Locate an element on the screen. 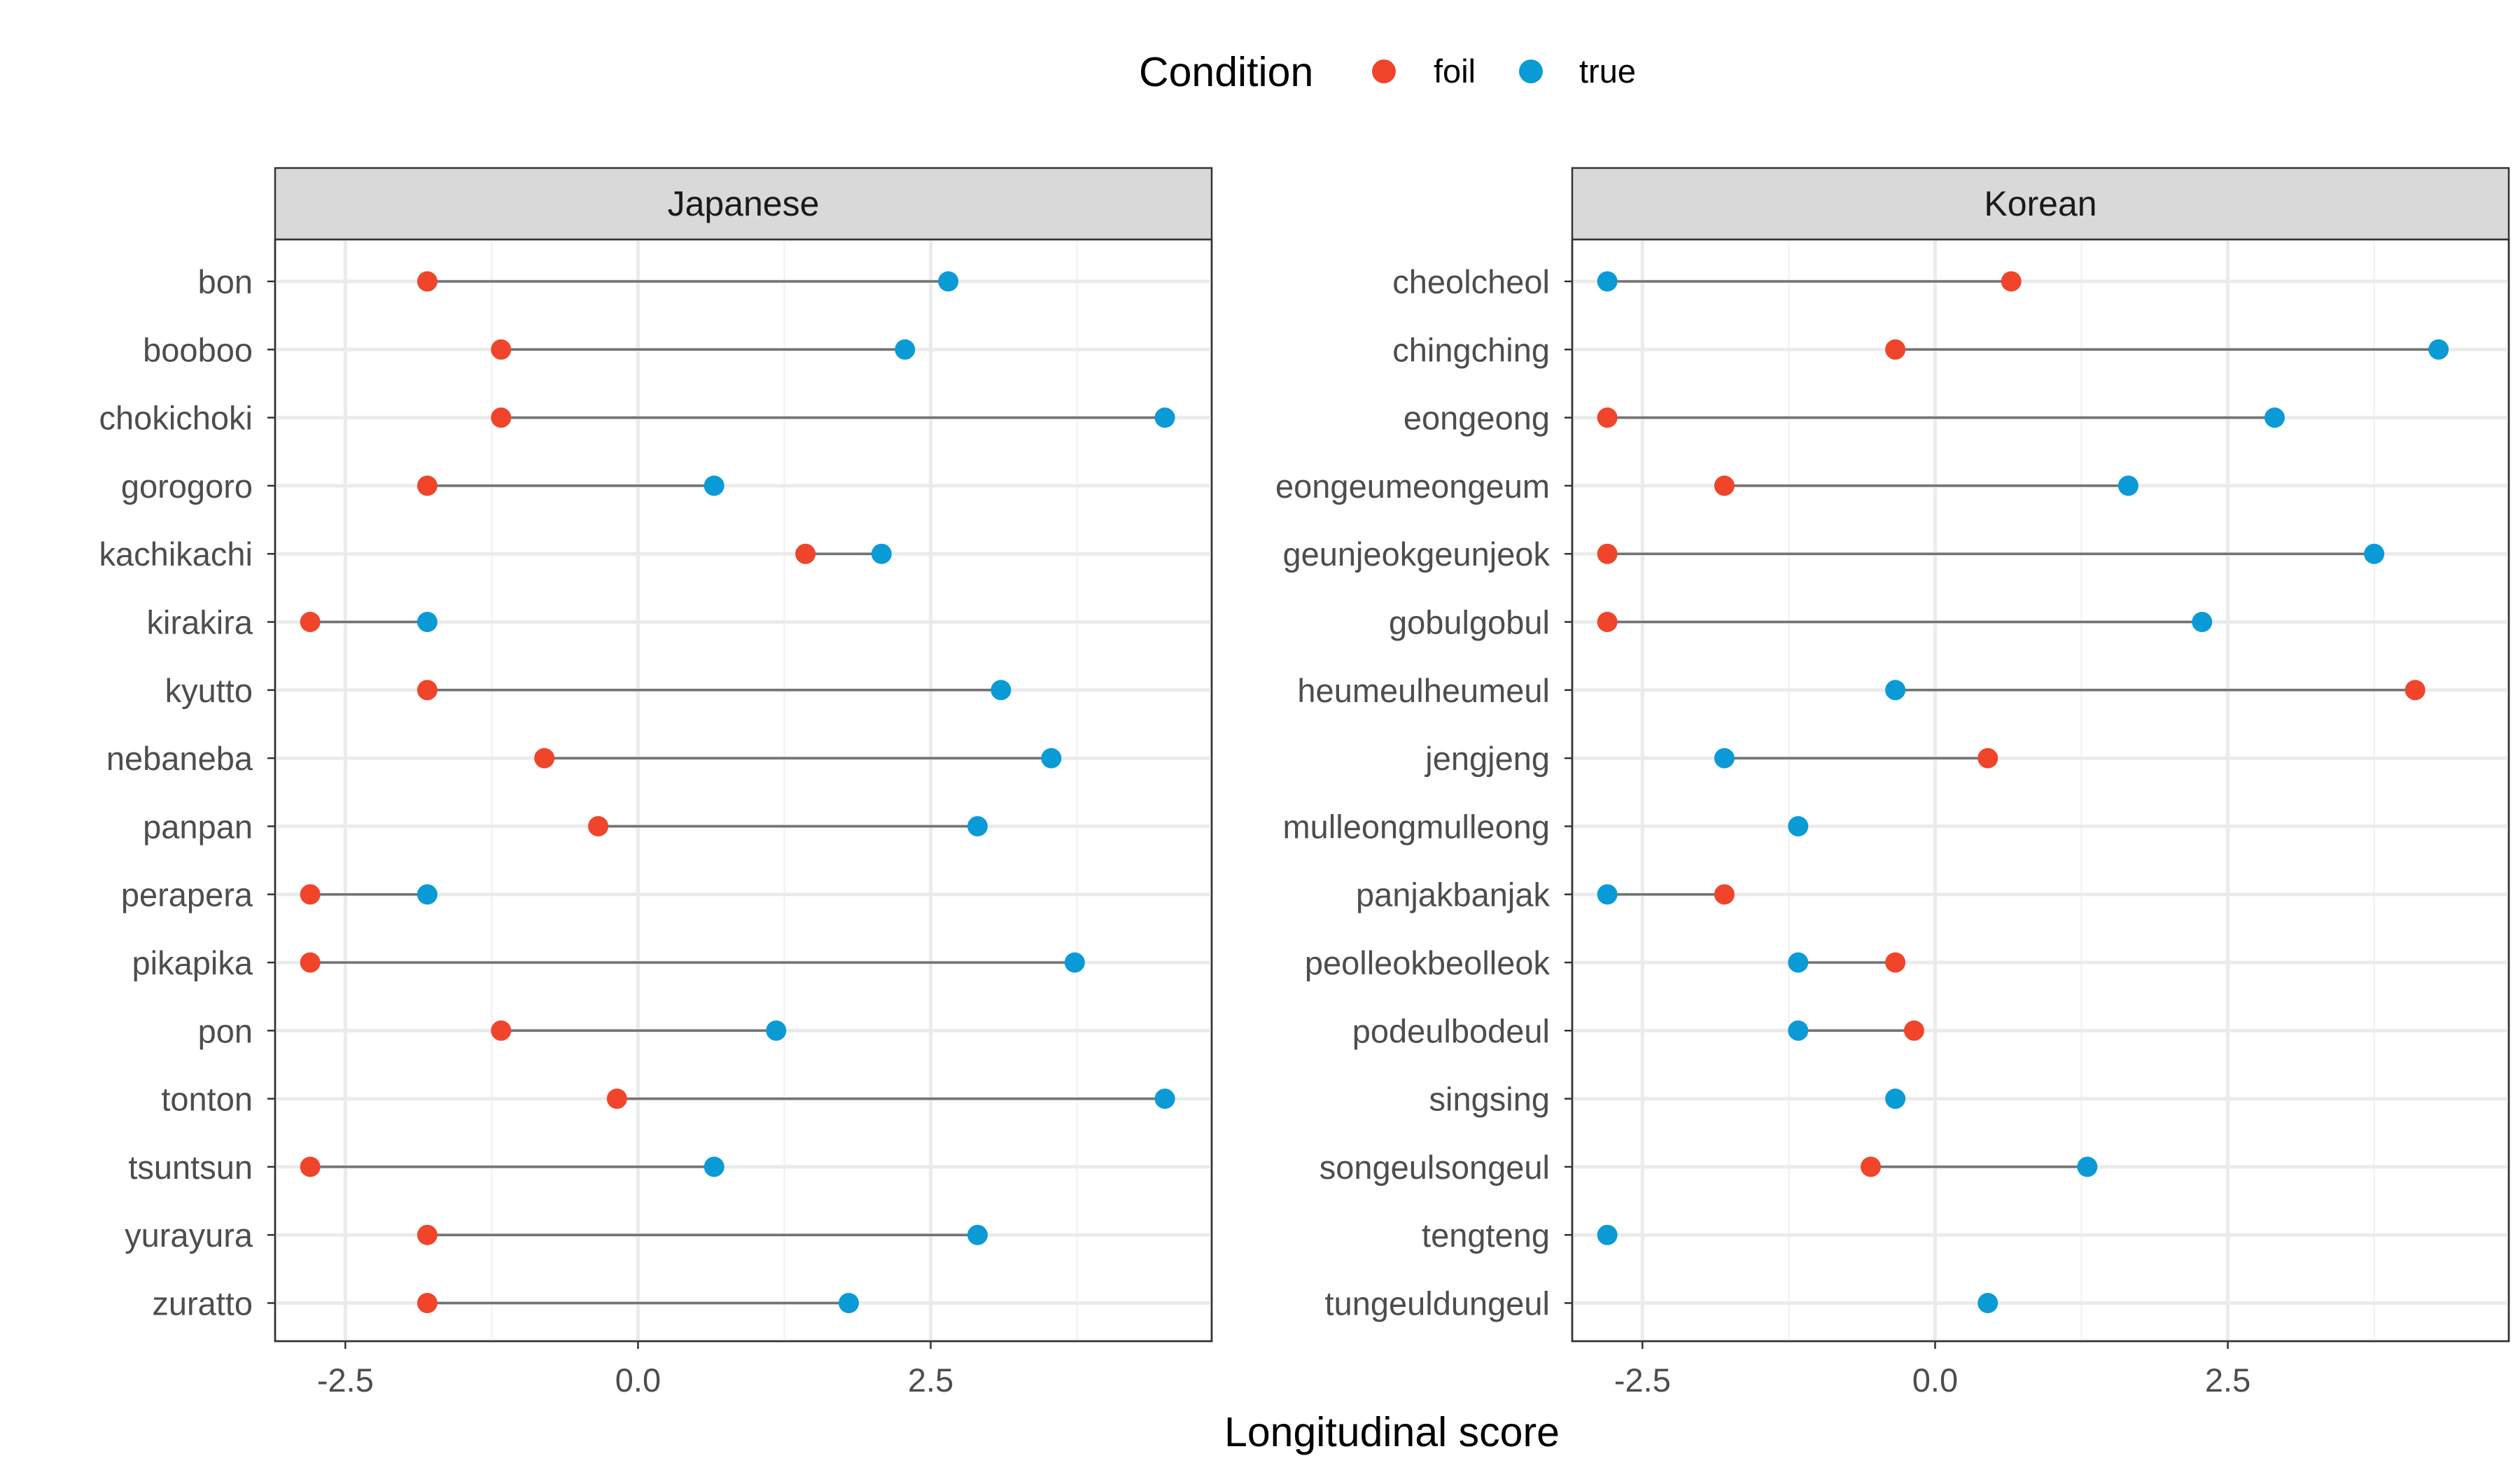 This screenshot has height=1470, width=2520. point-true-mulleongmulleong is located at coordinates (1798, 826).